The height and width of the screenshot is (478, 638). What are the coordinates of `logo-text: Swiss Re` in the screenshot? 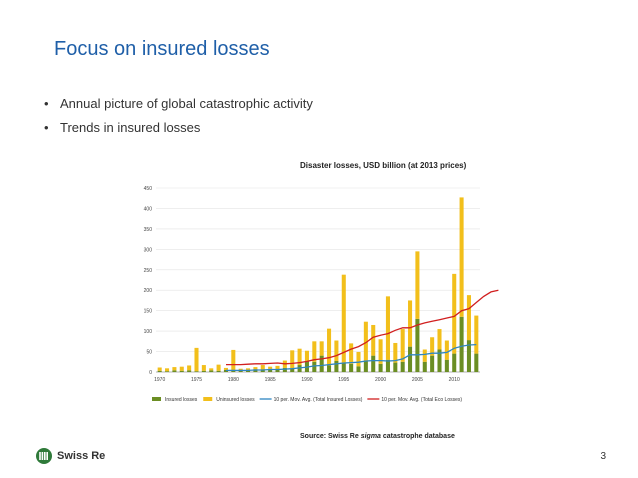 It's located at (81, 456).